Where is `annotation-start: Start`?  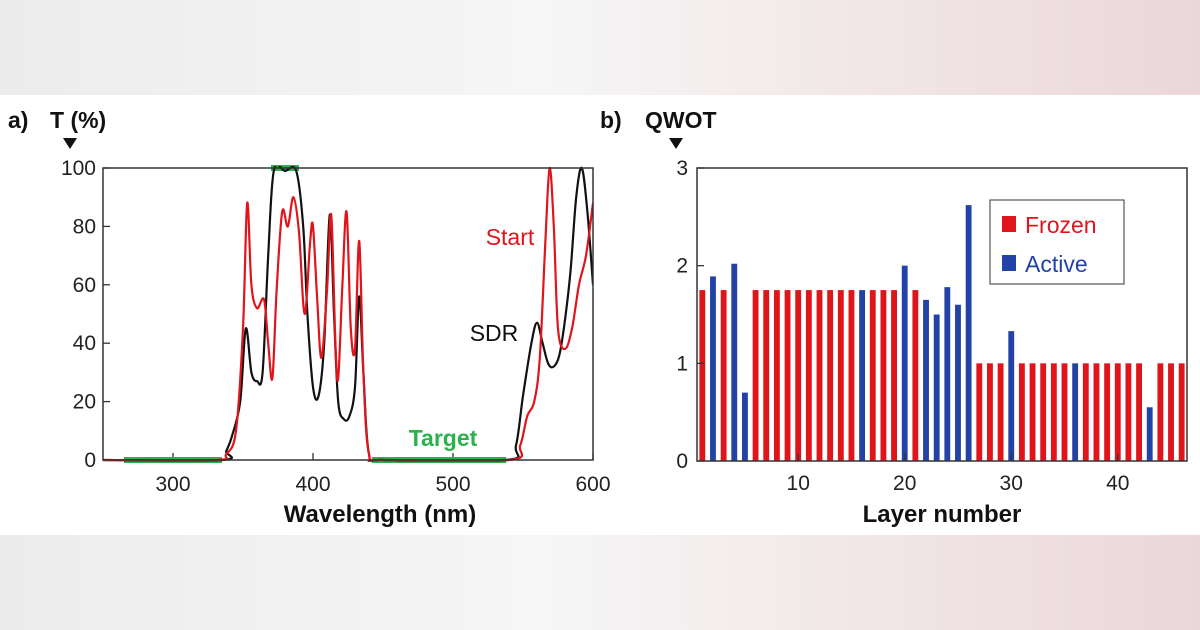
annotation-start: Start is located at coordinates (510, 237).